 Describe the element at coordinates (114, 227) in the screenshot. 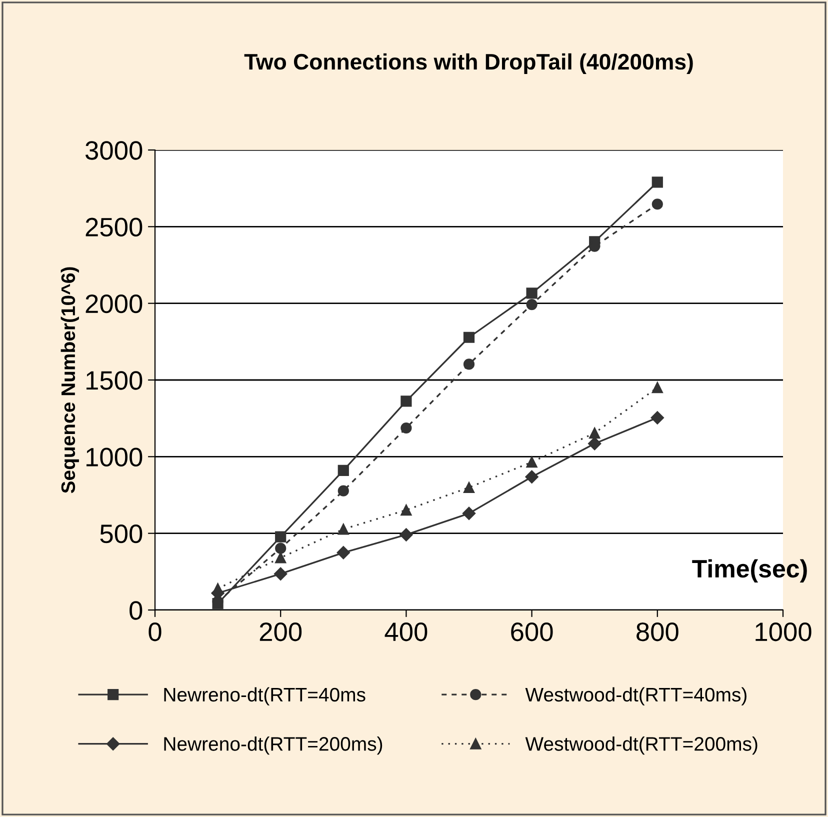

I see `y-tick-label: 2500` at that location.